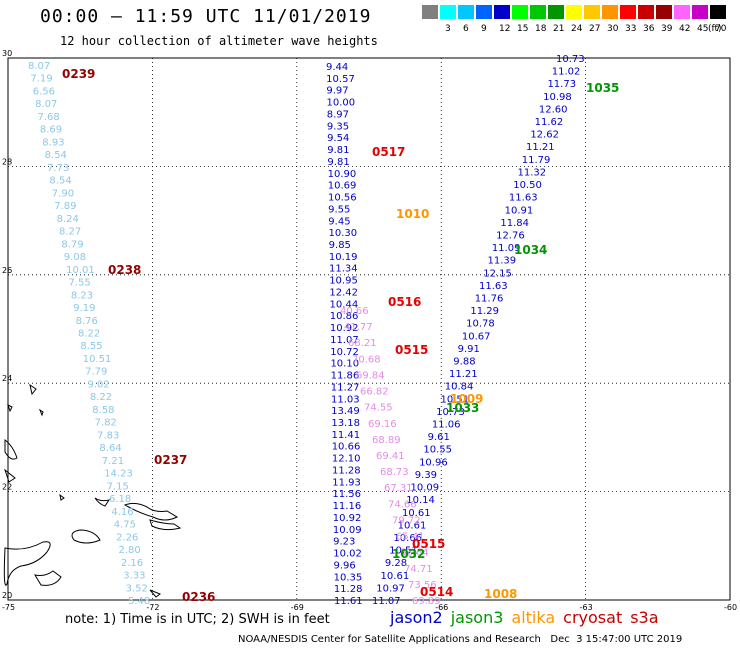 The height and width of the screenshot is (650, 740). Describe the element at coordinates (337, 91) in the screenshot. I see `wave-height-value: 9.97` at that location.